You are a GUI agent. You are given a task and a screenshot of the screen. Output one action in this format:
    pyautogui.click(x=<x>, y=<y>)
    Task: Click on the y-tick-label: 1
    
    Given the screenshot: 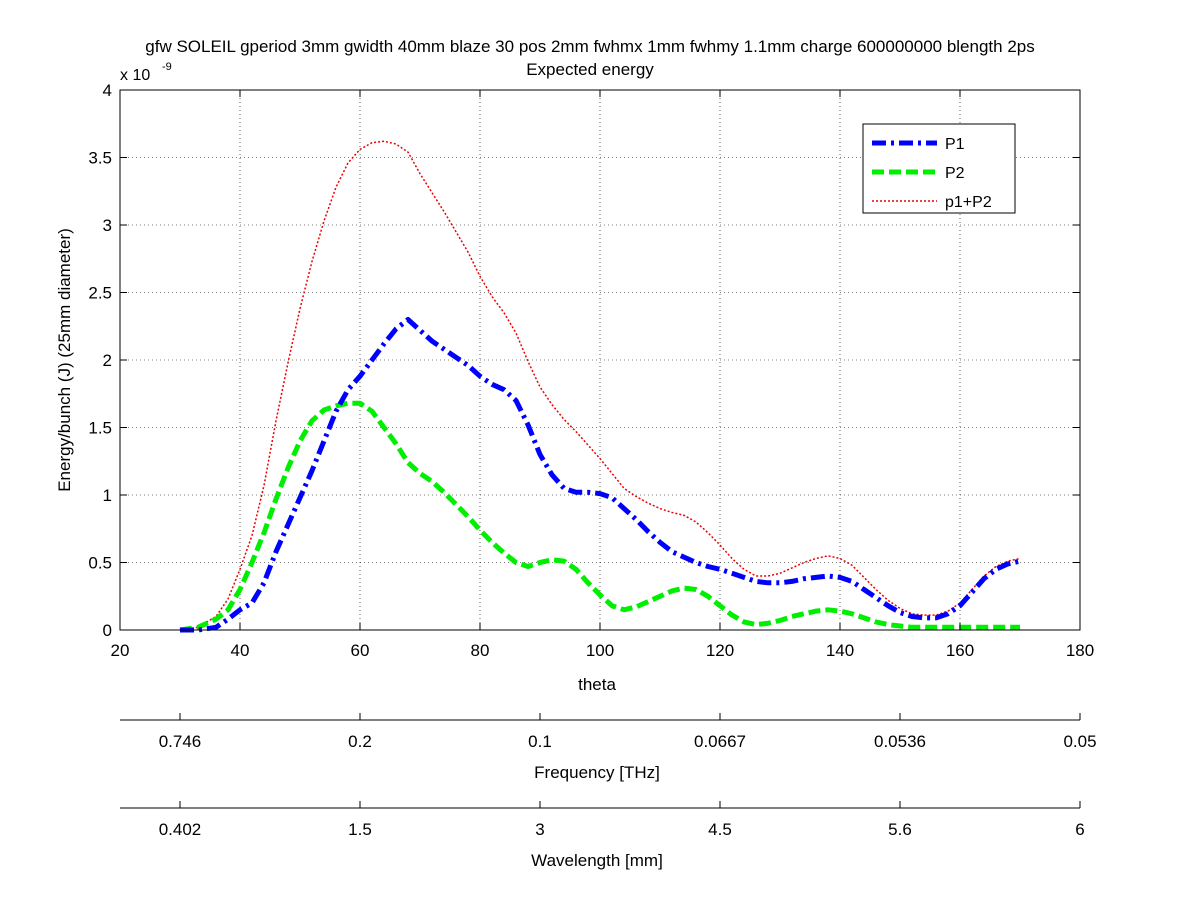 What is the action you would take?
    pyautogui.click(x=107, y=495)
    